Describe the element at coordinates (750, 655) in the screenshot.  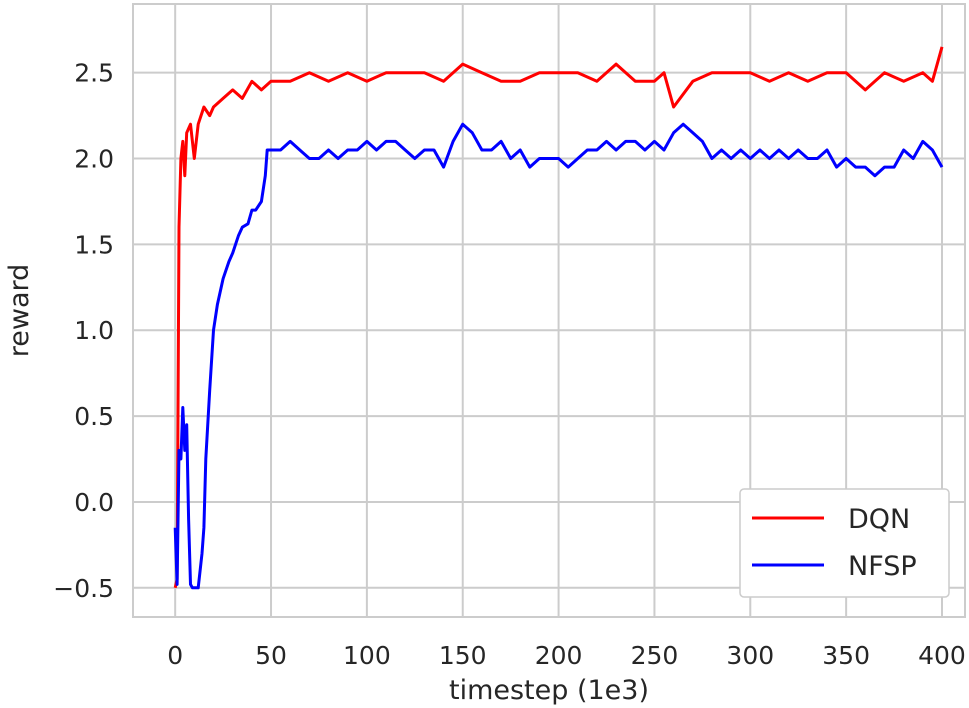
I see `x-tick-label: 300` at that location.